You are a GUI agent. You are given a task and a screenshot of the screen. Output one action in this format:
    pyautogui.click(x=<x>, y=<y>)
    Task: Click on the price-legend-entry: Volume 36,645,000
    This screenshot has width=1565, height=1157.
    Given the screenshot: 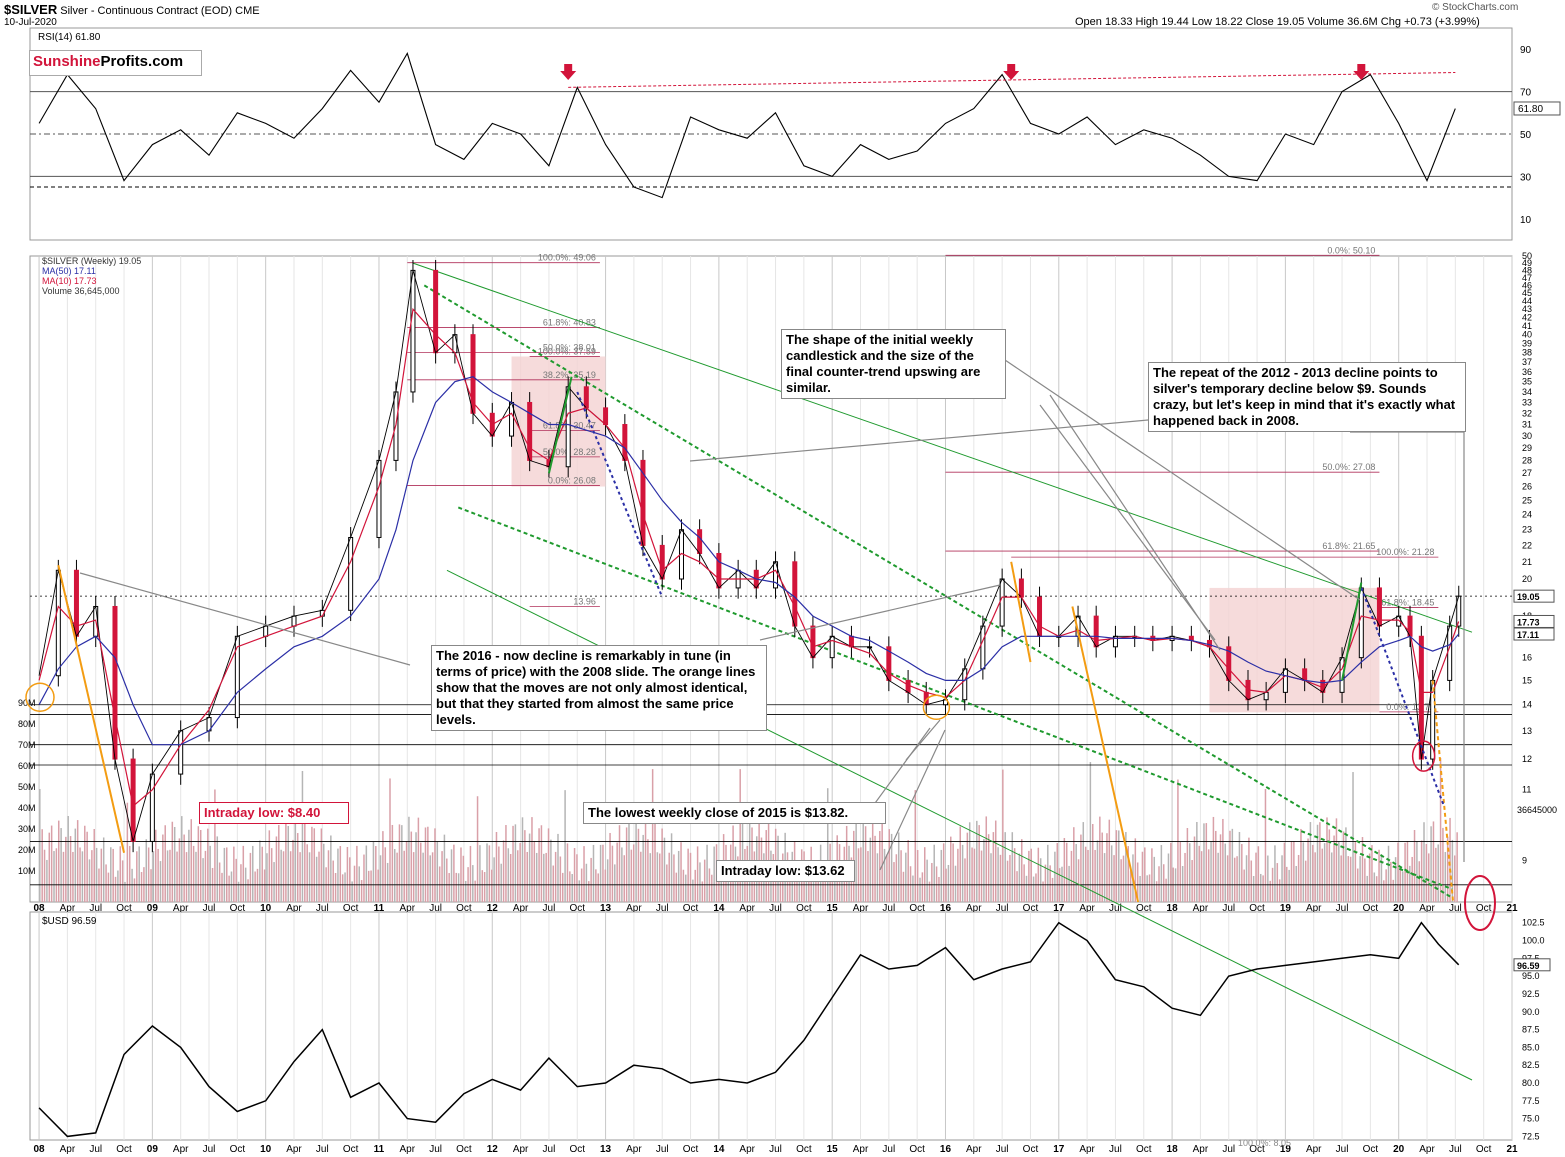 What is the action you would take?
    pyautogui.click(x=81, y=291)
    